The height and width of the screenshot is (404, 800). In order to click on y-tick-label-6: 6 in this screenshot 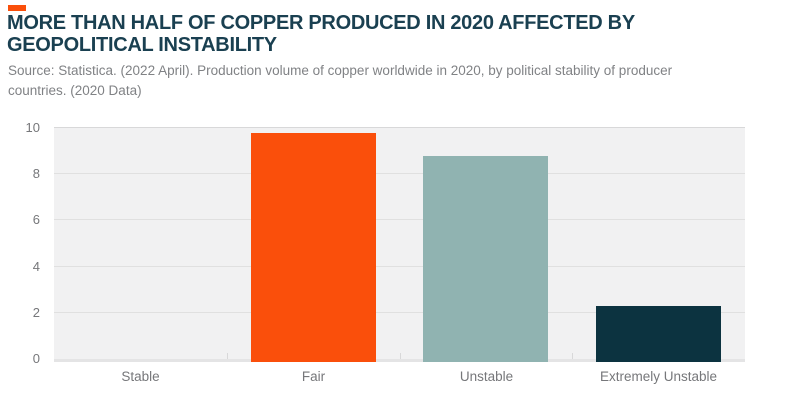, I will do `click(36, 219)`.